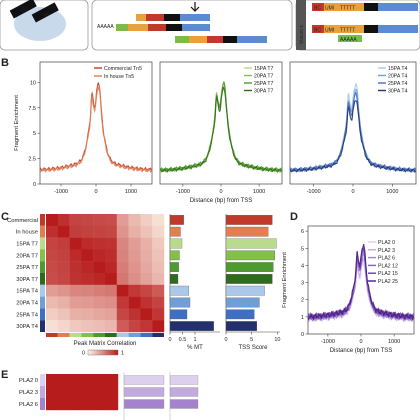 The width and height of the screenshot is (420, 420). What do you see at coordinates (302, 335) in the screenshot?
I see `y-tick-label: 0` at bounding box center [302, 335].